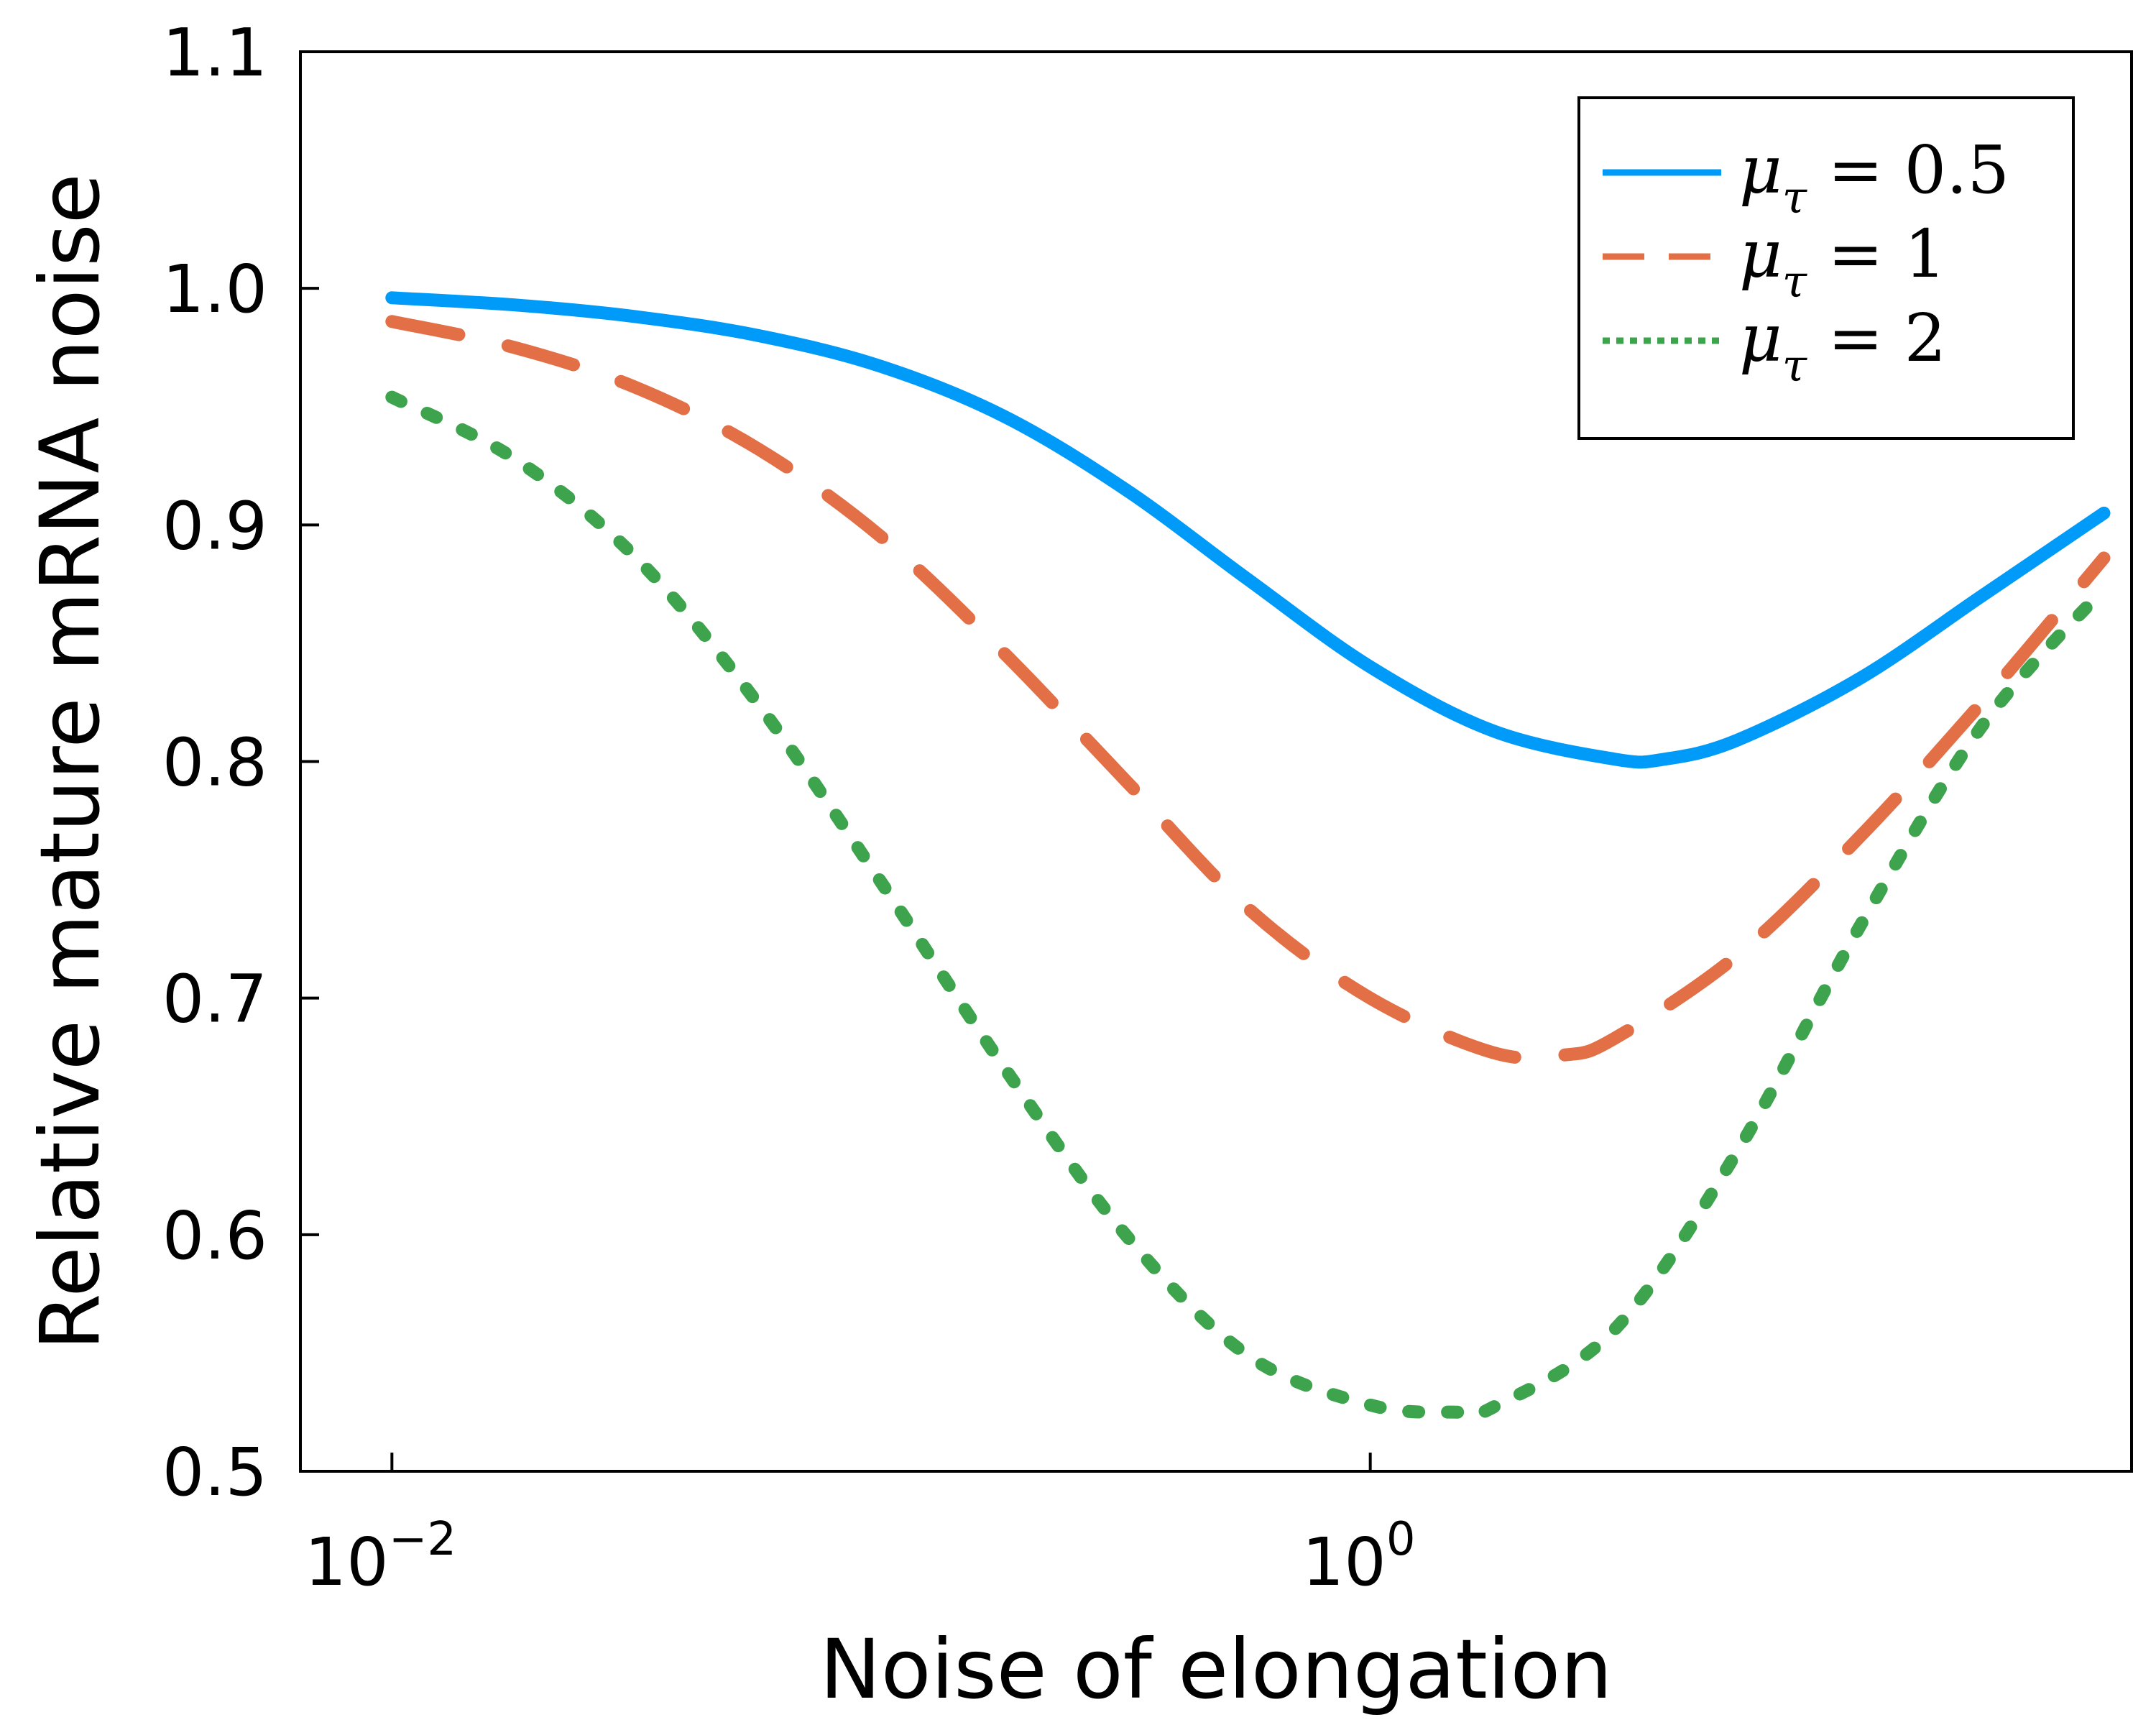 This screenshot has height=1725, width=2156. I want to click on y-tick-label-2: 0.6, so click(214, 1235).